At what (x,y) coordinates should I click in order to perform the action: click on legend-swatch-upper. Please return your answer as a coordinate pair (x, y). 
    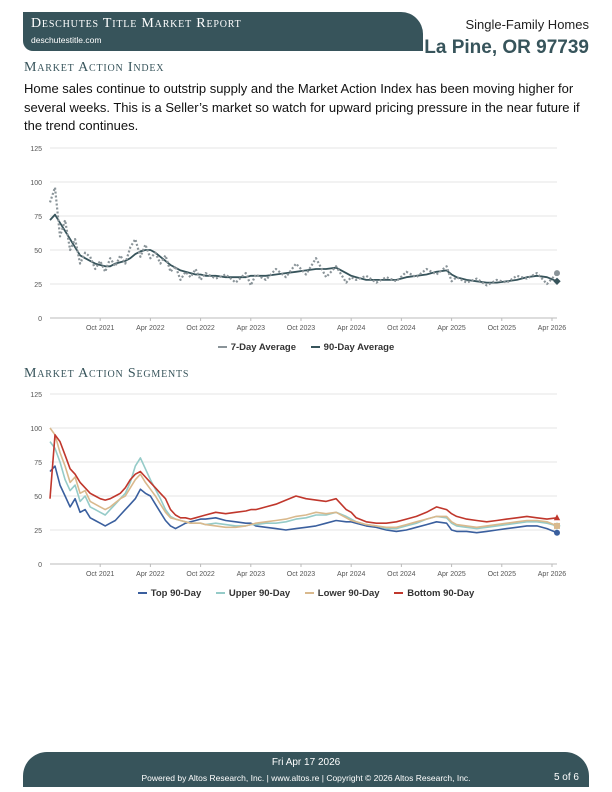
    Looking at the image, I should click on (220, 593).